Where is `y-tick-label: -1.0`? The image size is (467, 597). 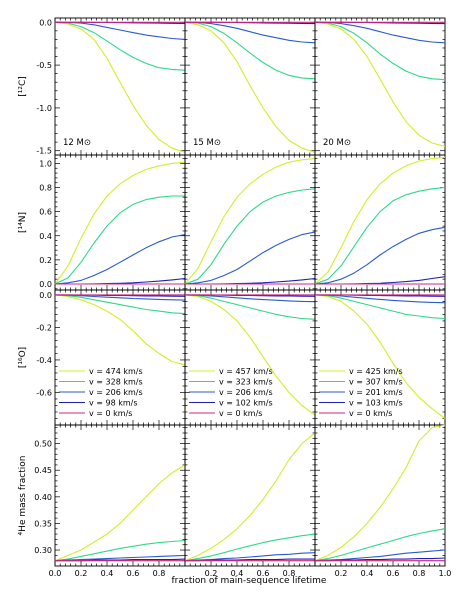 y-tick-label: -1.0 is located at coordinates (44, 108).